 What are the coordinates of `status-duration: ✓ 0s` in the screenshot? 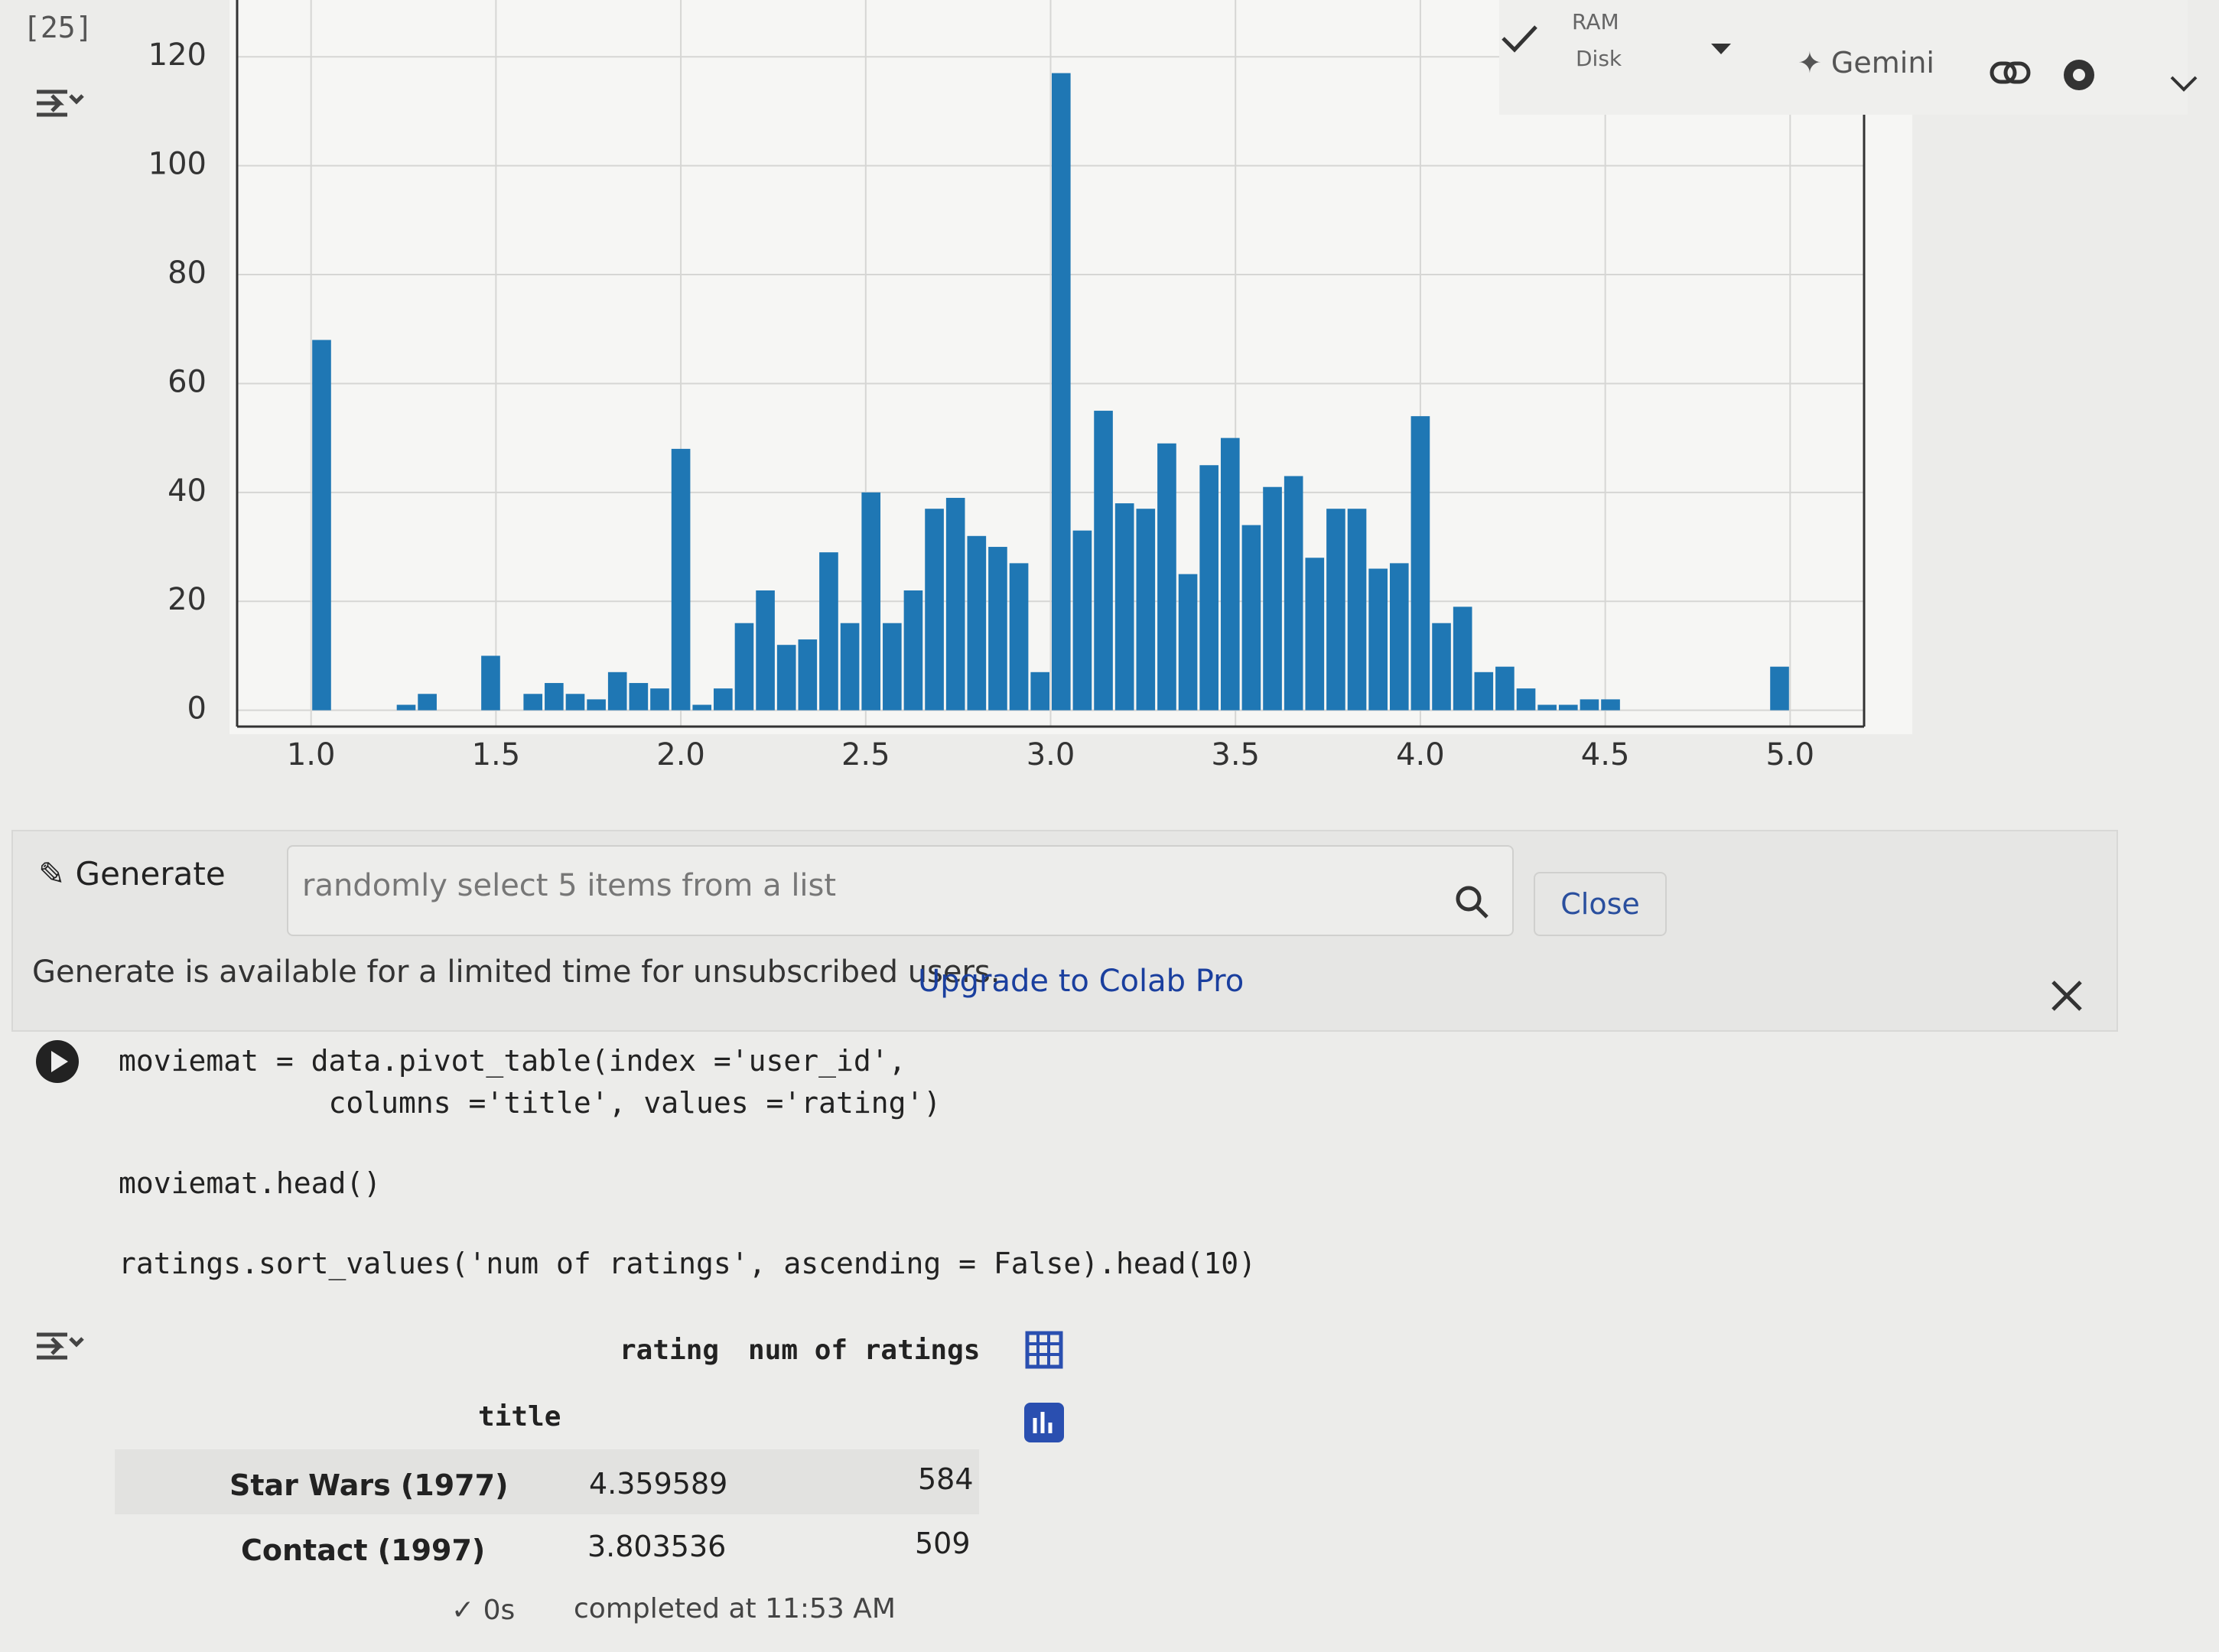 It's located at (483, 1611).